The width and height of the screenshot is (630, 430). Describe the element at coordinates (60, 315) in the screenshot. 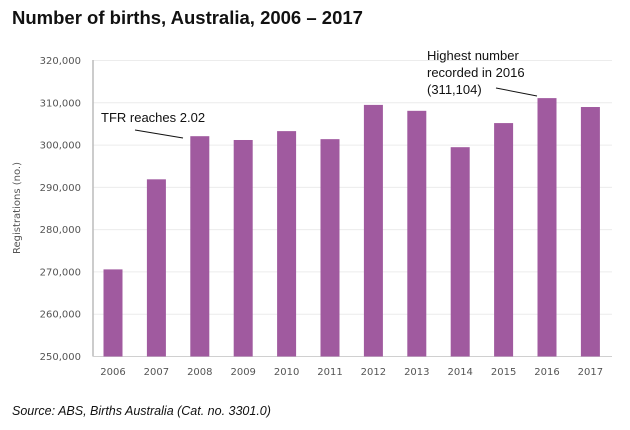

I see `y-tick-label: 260,000` at that location.